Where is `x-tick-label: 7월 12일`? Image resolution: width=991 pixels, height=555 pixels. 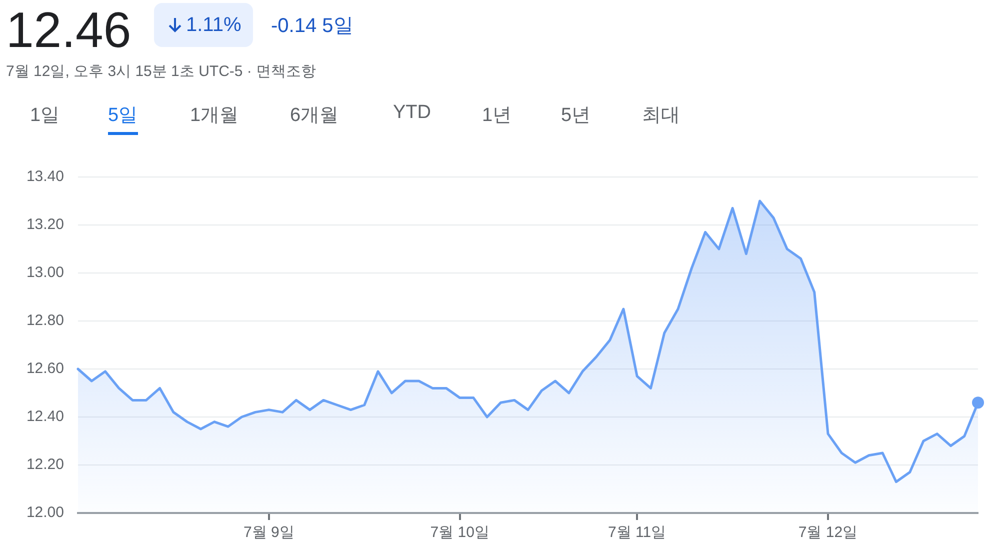 x-tick-label: 7월 12일 is located at coordinates (828, 533).